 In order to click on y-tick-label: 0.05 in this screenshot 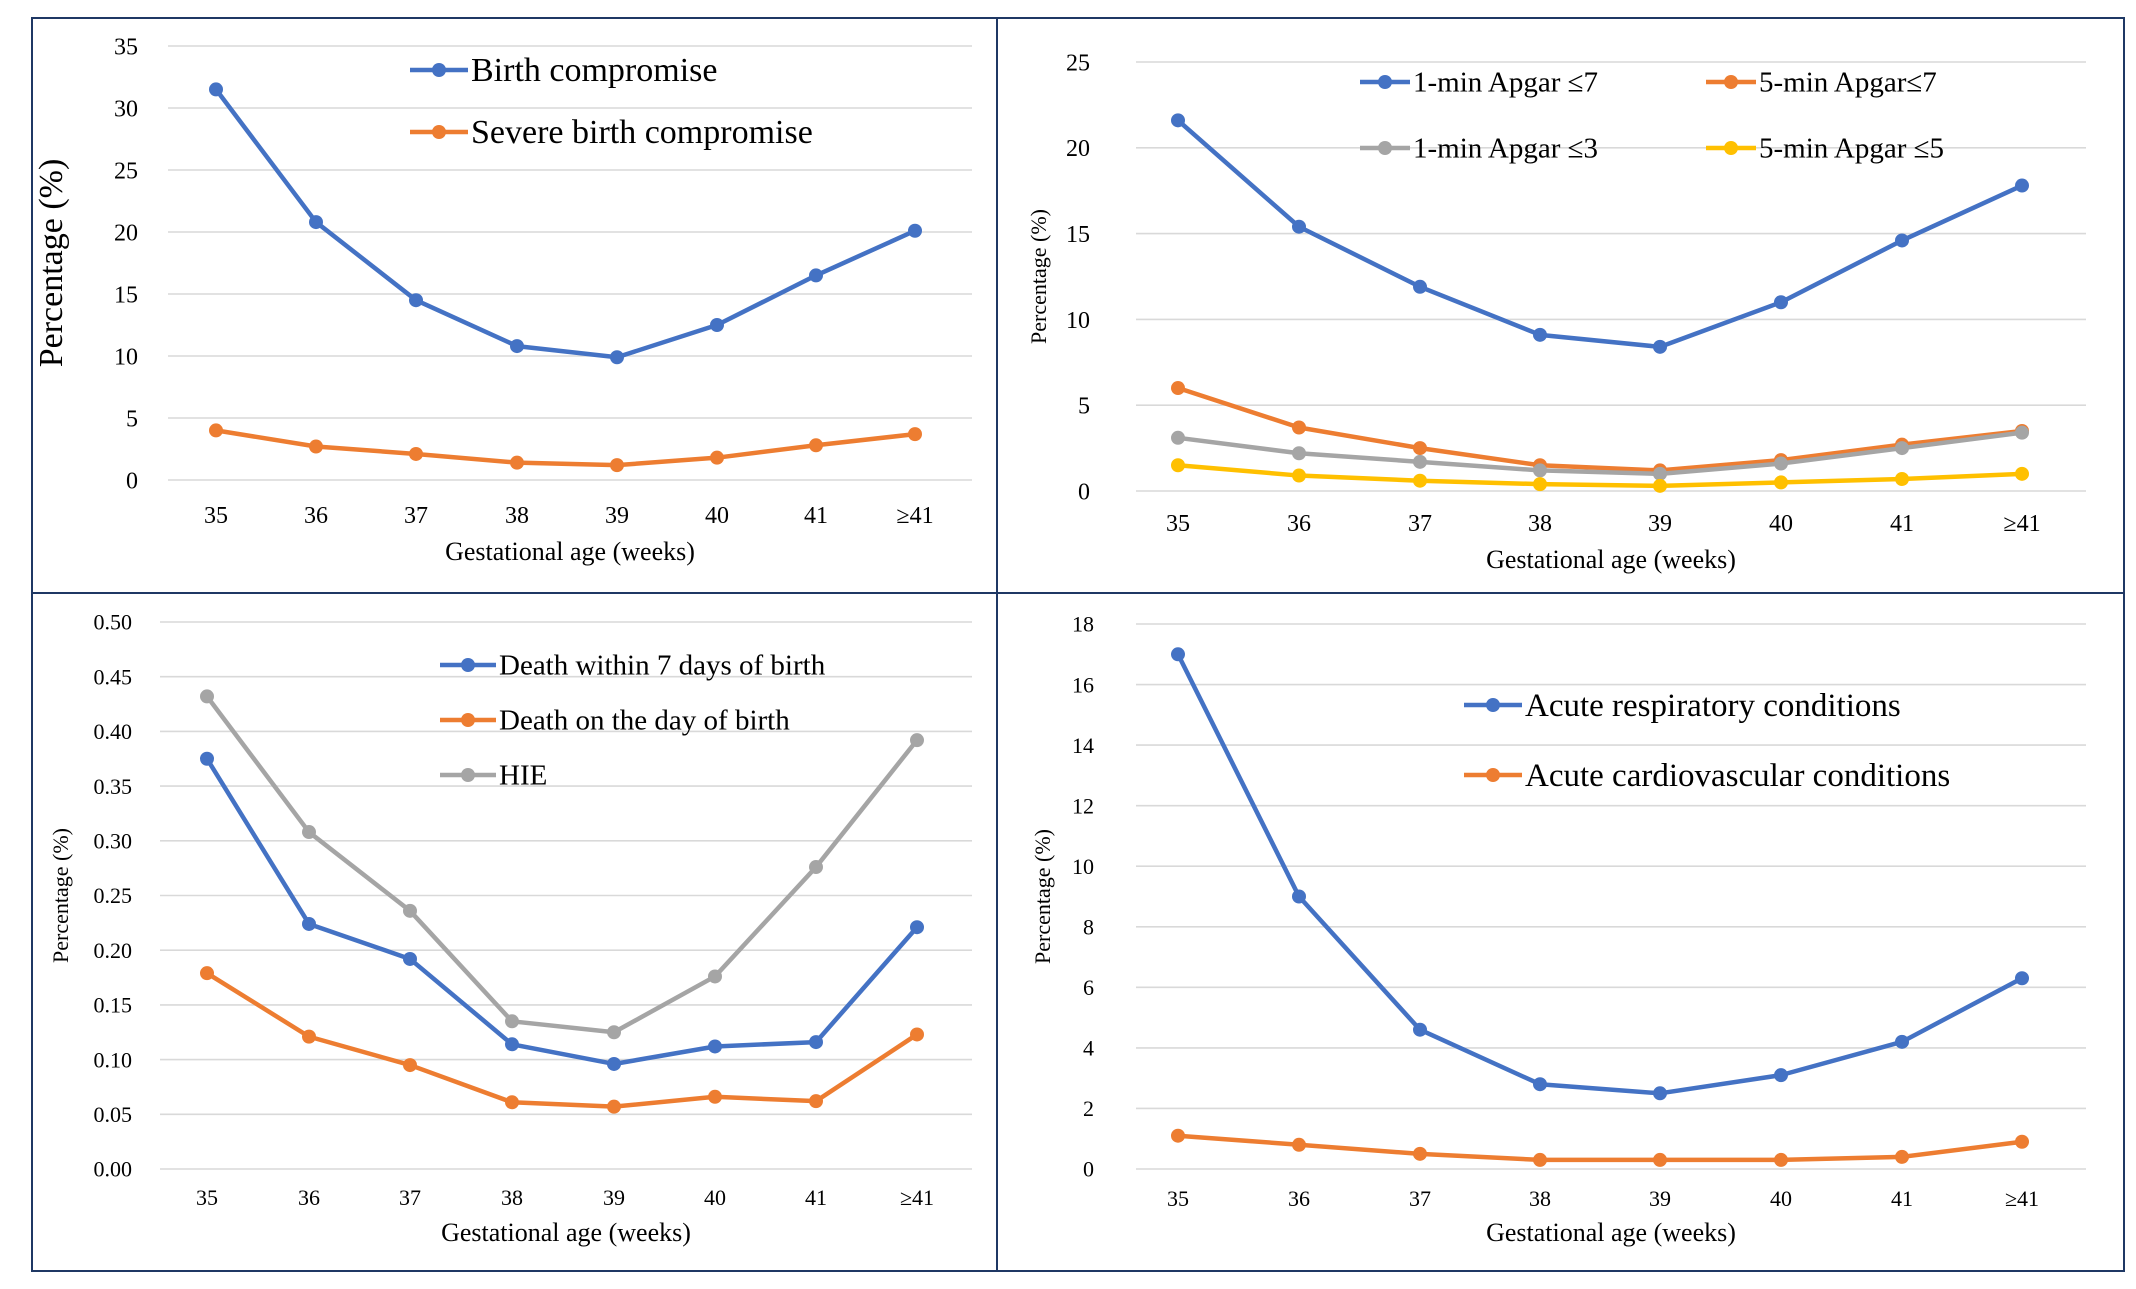, I will do `click(113, 1114)`.